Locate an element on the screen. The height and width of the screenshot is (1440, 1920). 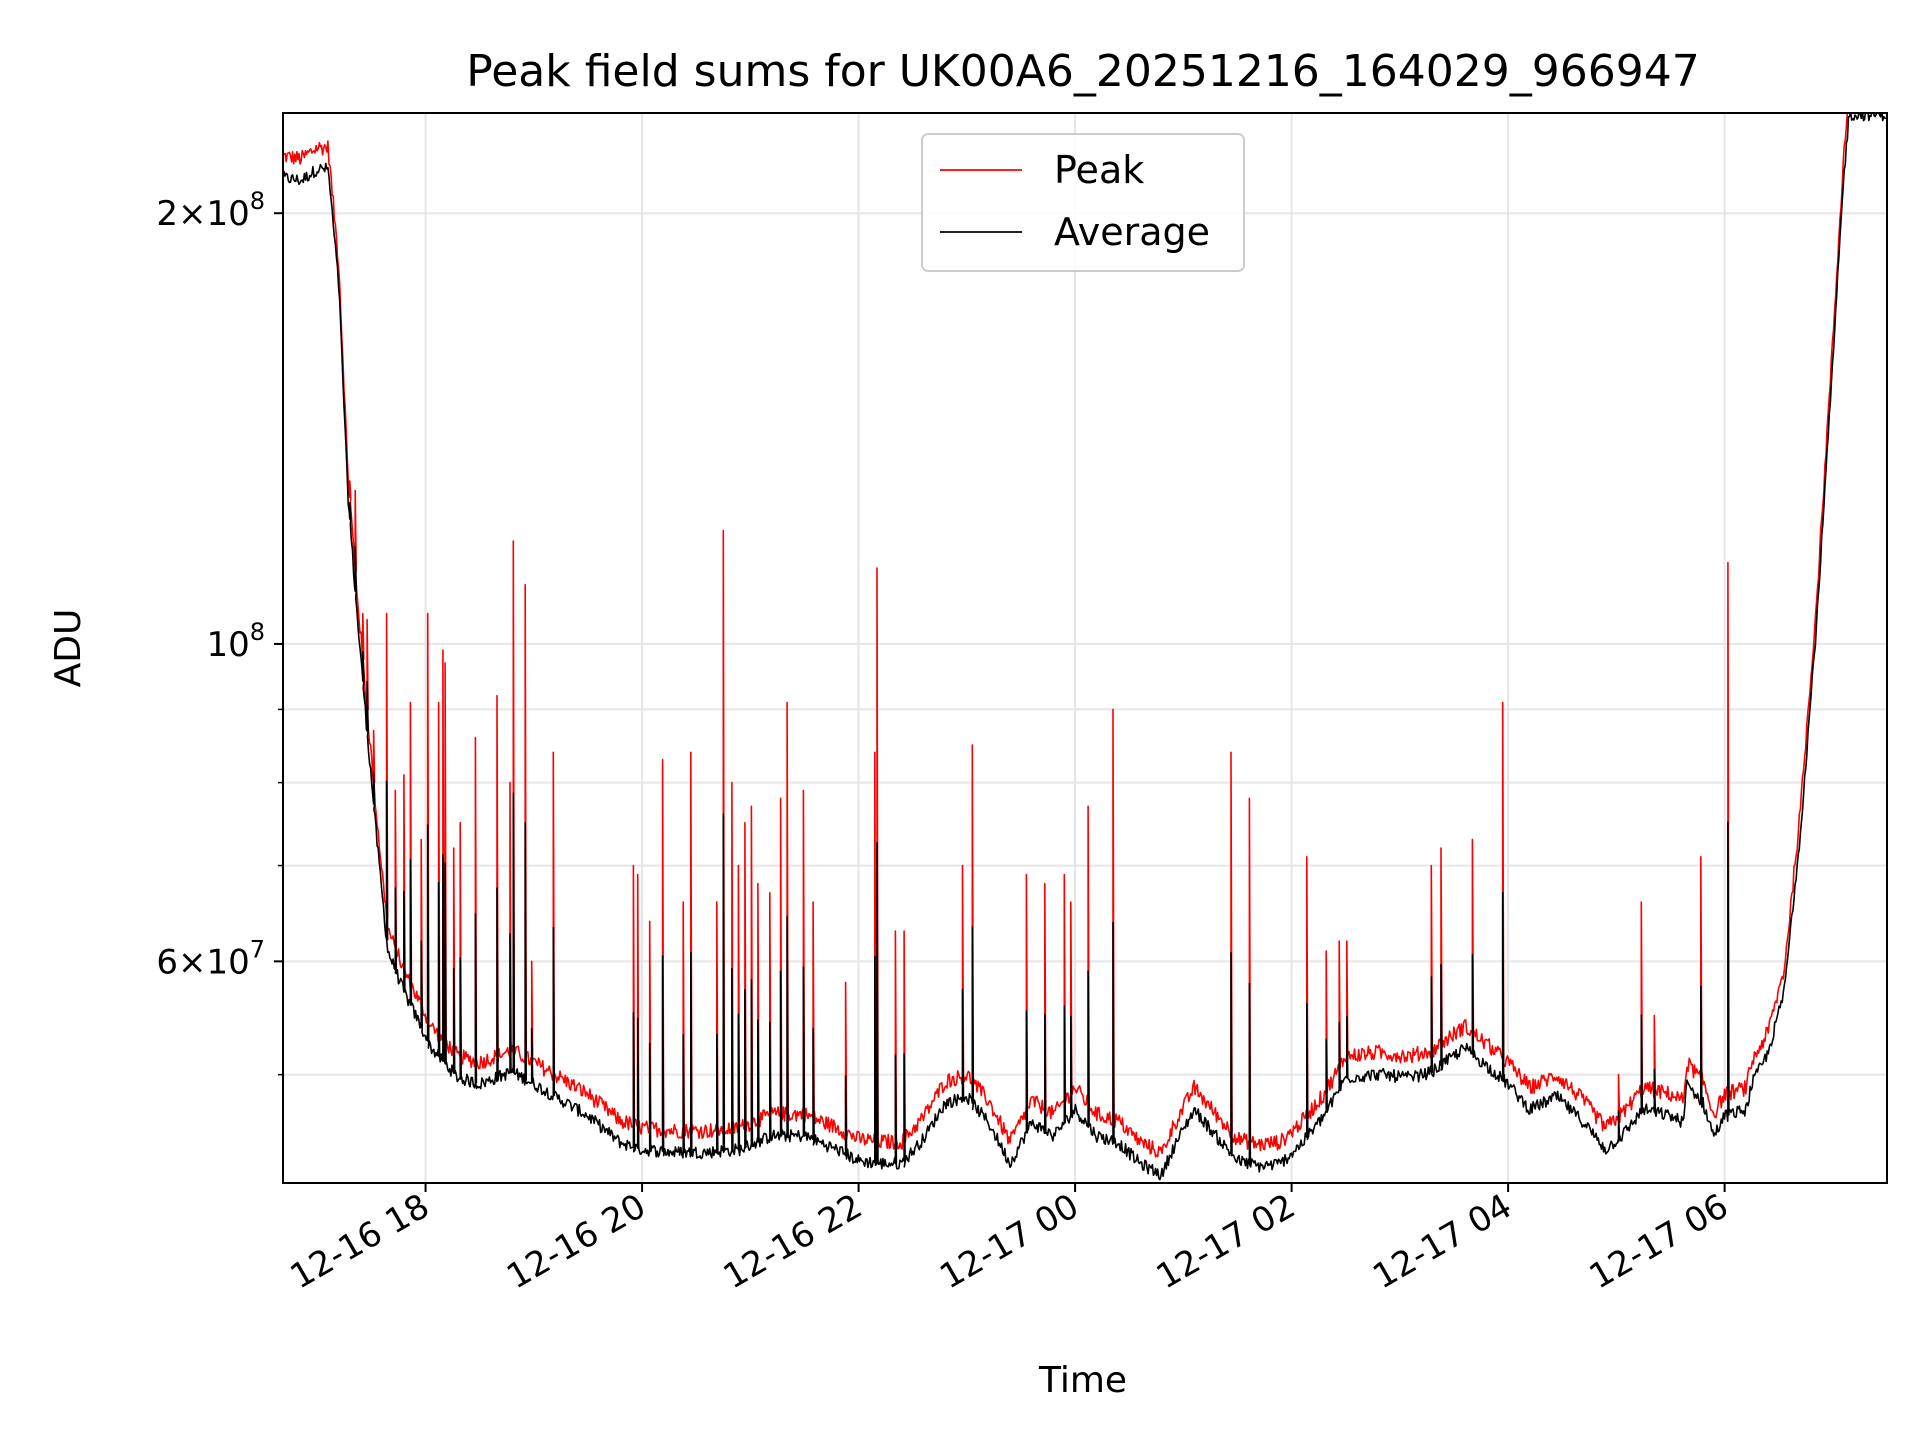
y-tick-label: 108 is located at coordinates (235, 641).